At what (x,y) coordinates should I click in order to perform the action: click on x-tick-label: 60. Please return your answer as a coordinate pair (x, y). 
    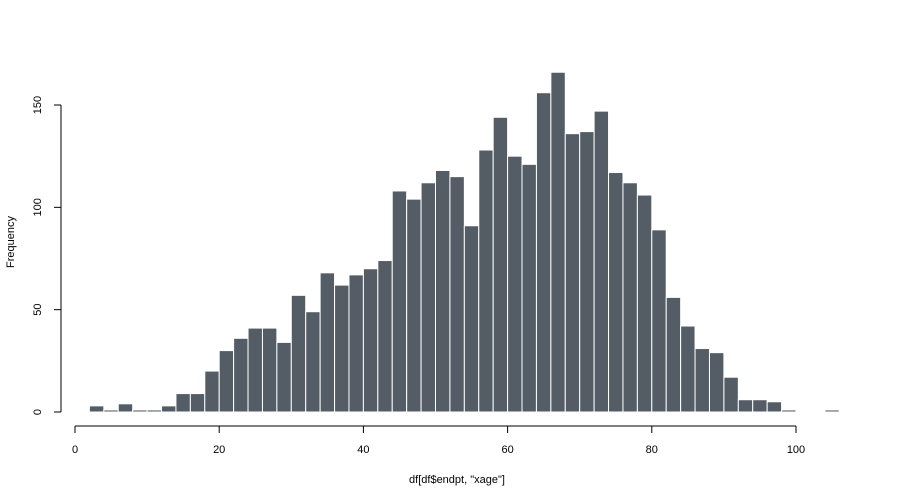
    Looking at the image, I should click on (507, 450).